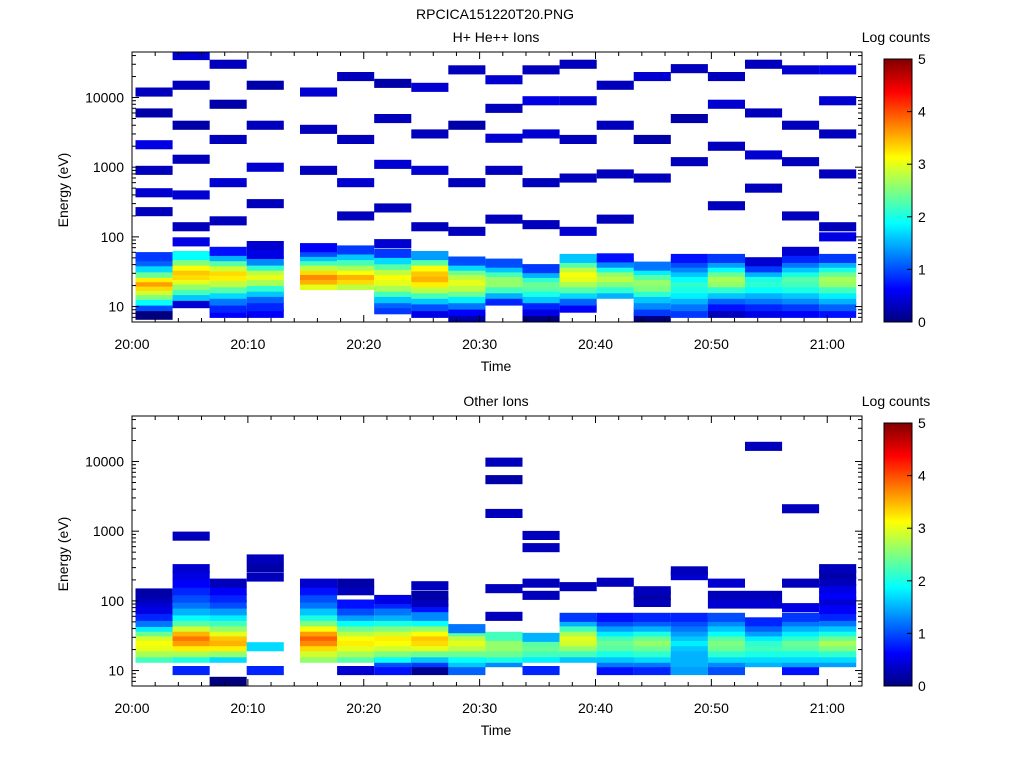  Describe the element at coordinates (595, 344) in the screenshot. I see `x-tick-label: 20:40` at that location.